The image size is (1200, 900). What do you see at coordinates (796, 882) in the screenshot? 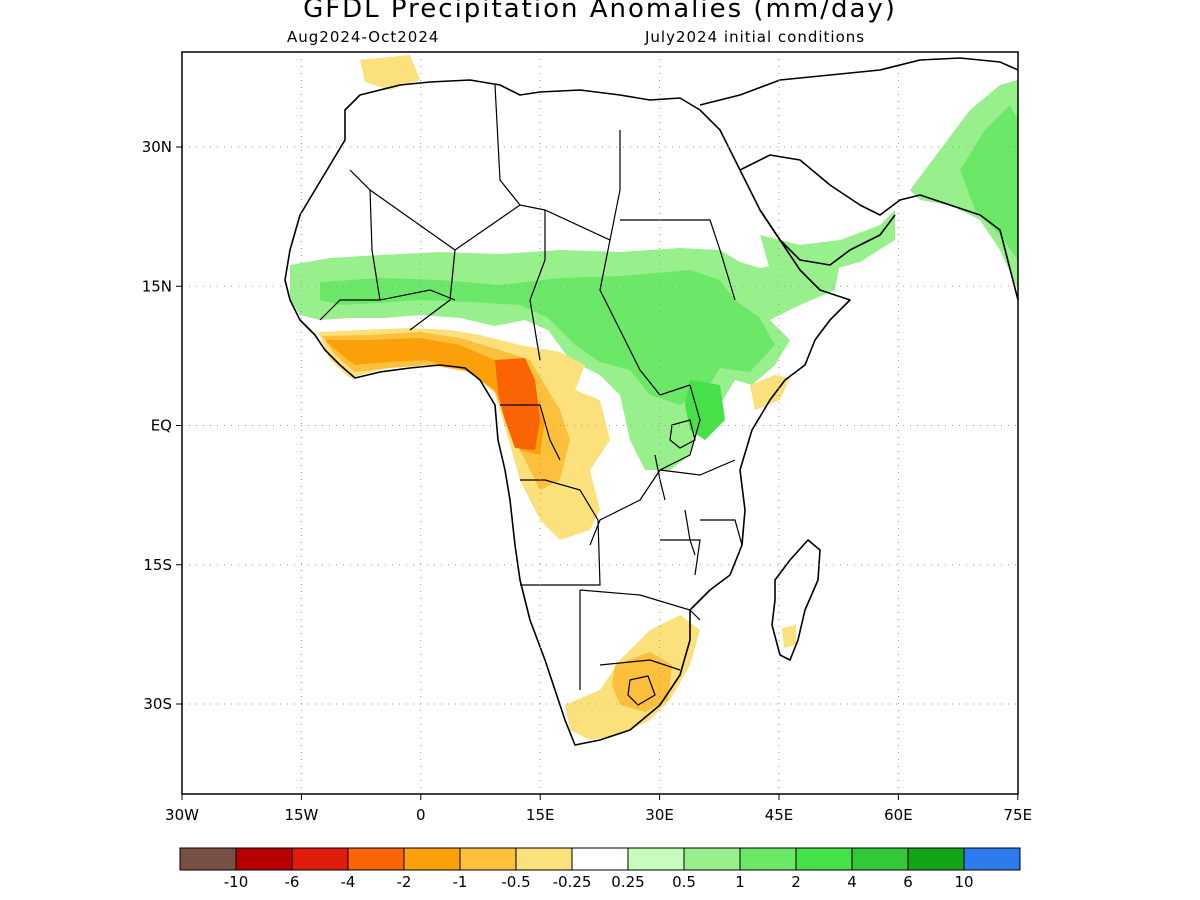
I see `colorbar-label: 2` at bounding box center [796, 882].